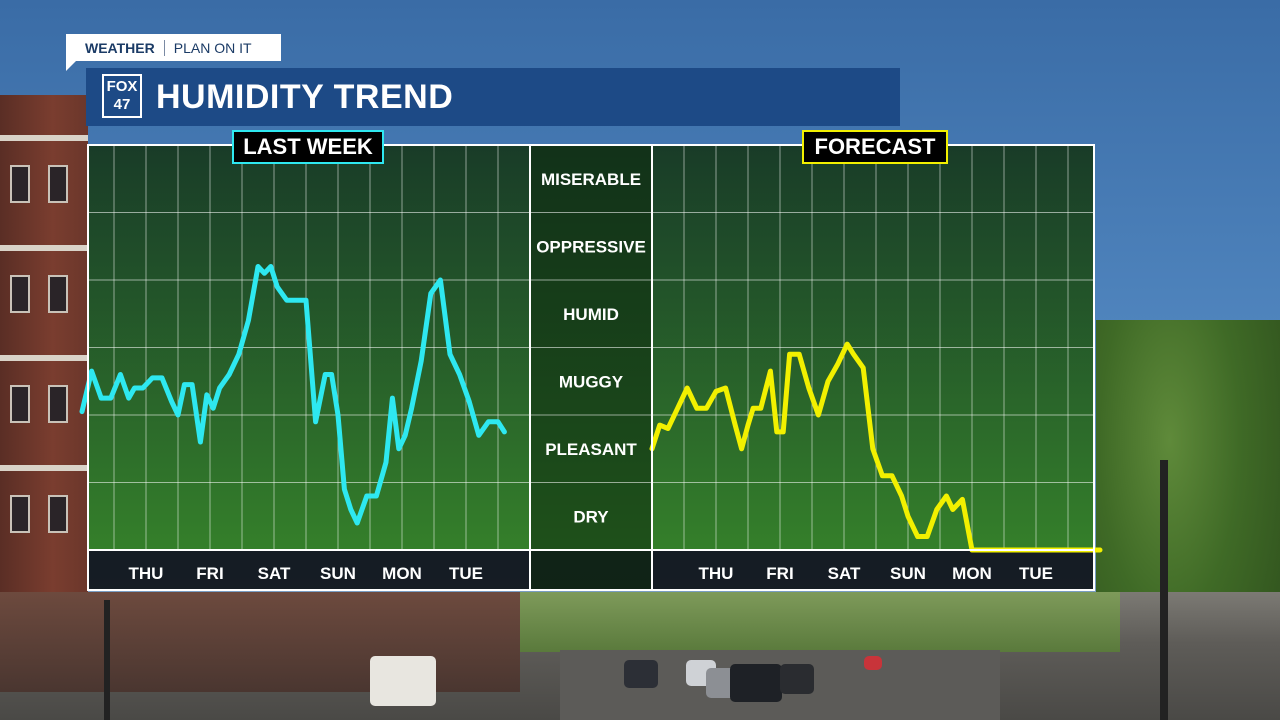 Image resolution: width=1280 pixels, height=720 pixels. Describe the element at coordinates (115, 47) in the screenshot. I see `weather-tag-primary: WEATHER` at that location.